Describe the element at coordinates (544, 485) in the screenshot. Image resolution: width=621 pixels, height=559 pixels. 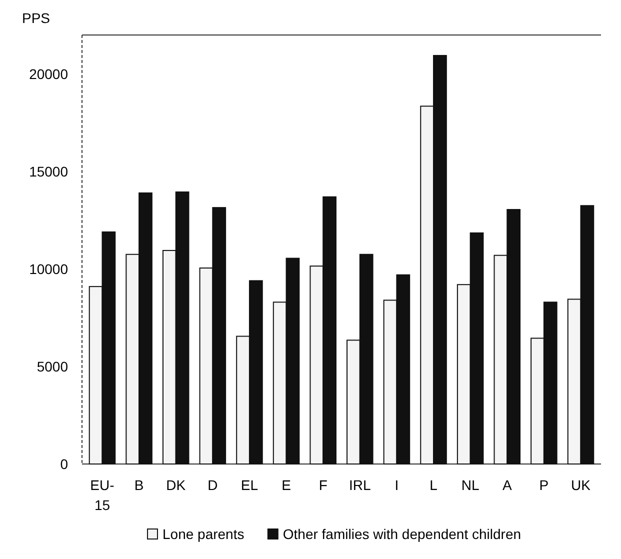
I see `x-tick-label: P` at that location.